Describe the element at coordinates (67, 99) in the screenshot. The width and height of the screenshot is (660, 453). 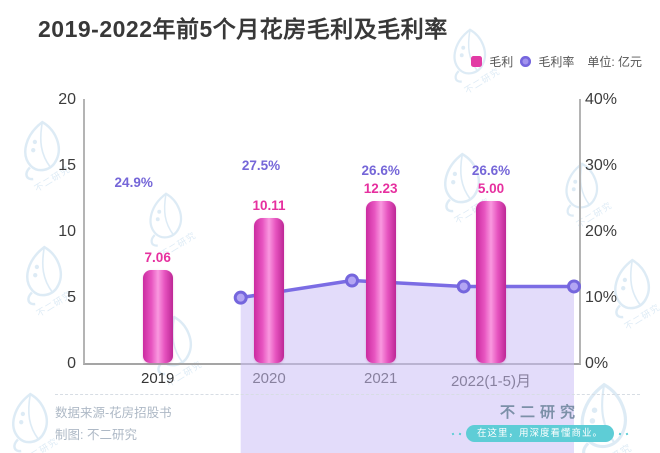
I see `y-axis-tick-left: 20` at that location.